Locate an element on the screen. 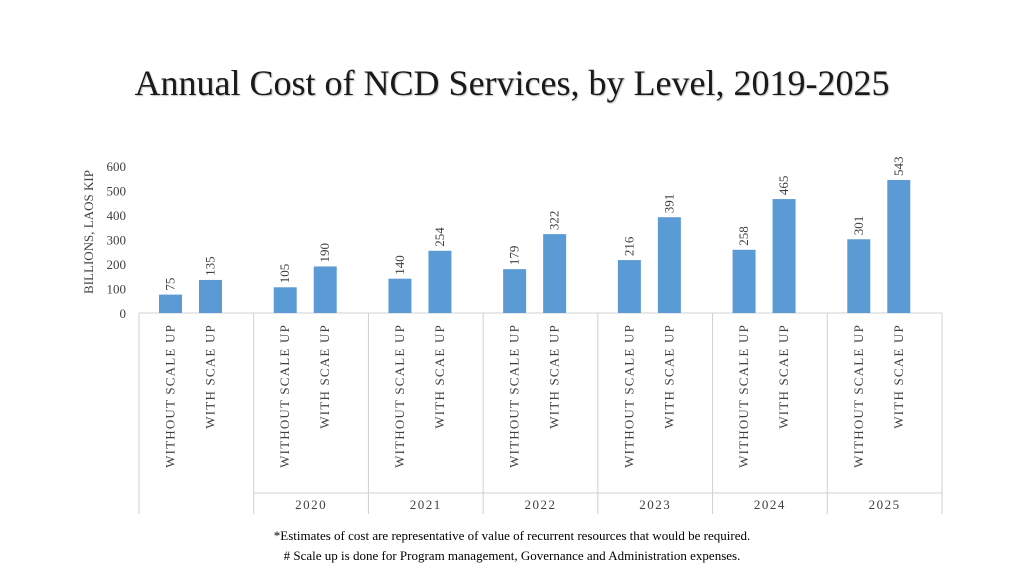 The height and width of the screenshot is (576, 1024). data-label: 301 is located at coordinates (858, 226).